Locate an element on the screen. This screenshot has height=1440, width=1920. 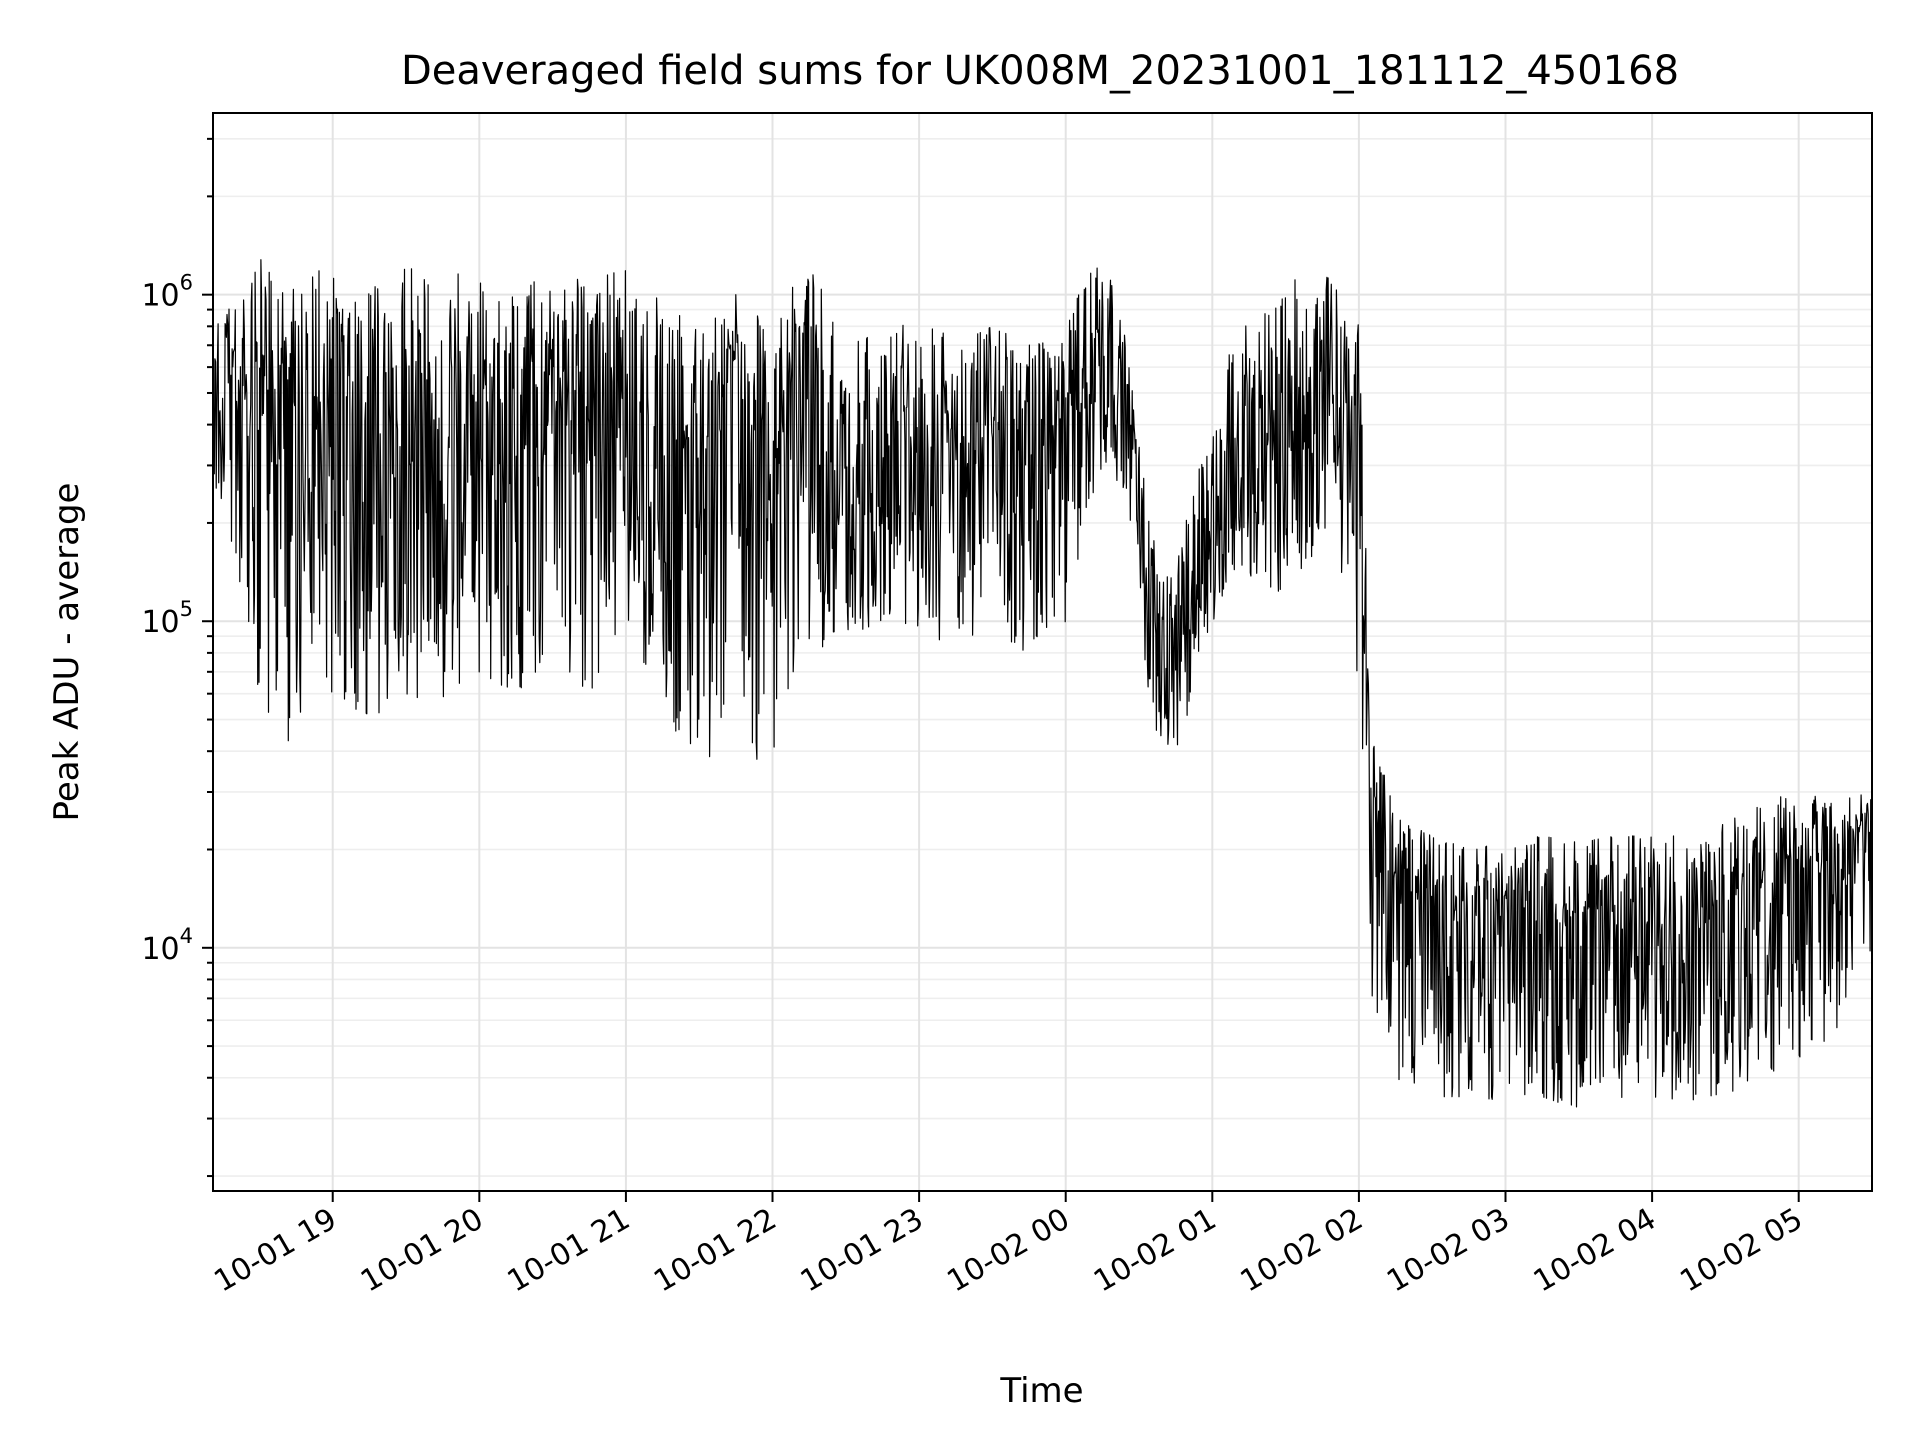
x-axis-label: Time is located at coordinates (1041, 1391).